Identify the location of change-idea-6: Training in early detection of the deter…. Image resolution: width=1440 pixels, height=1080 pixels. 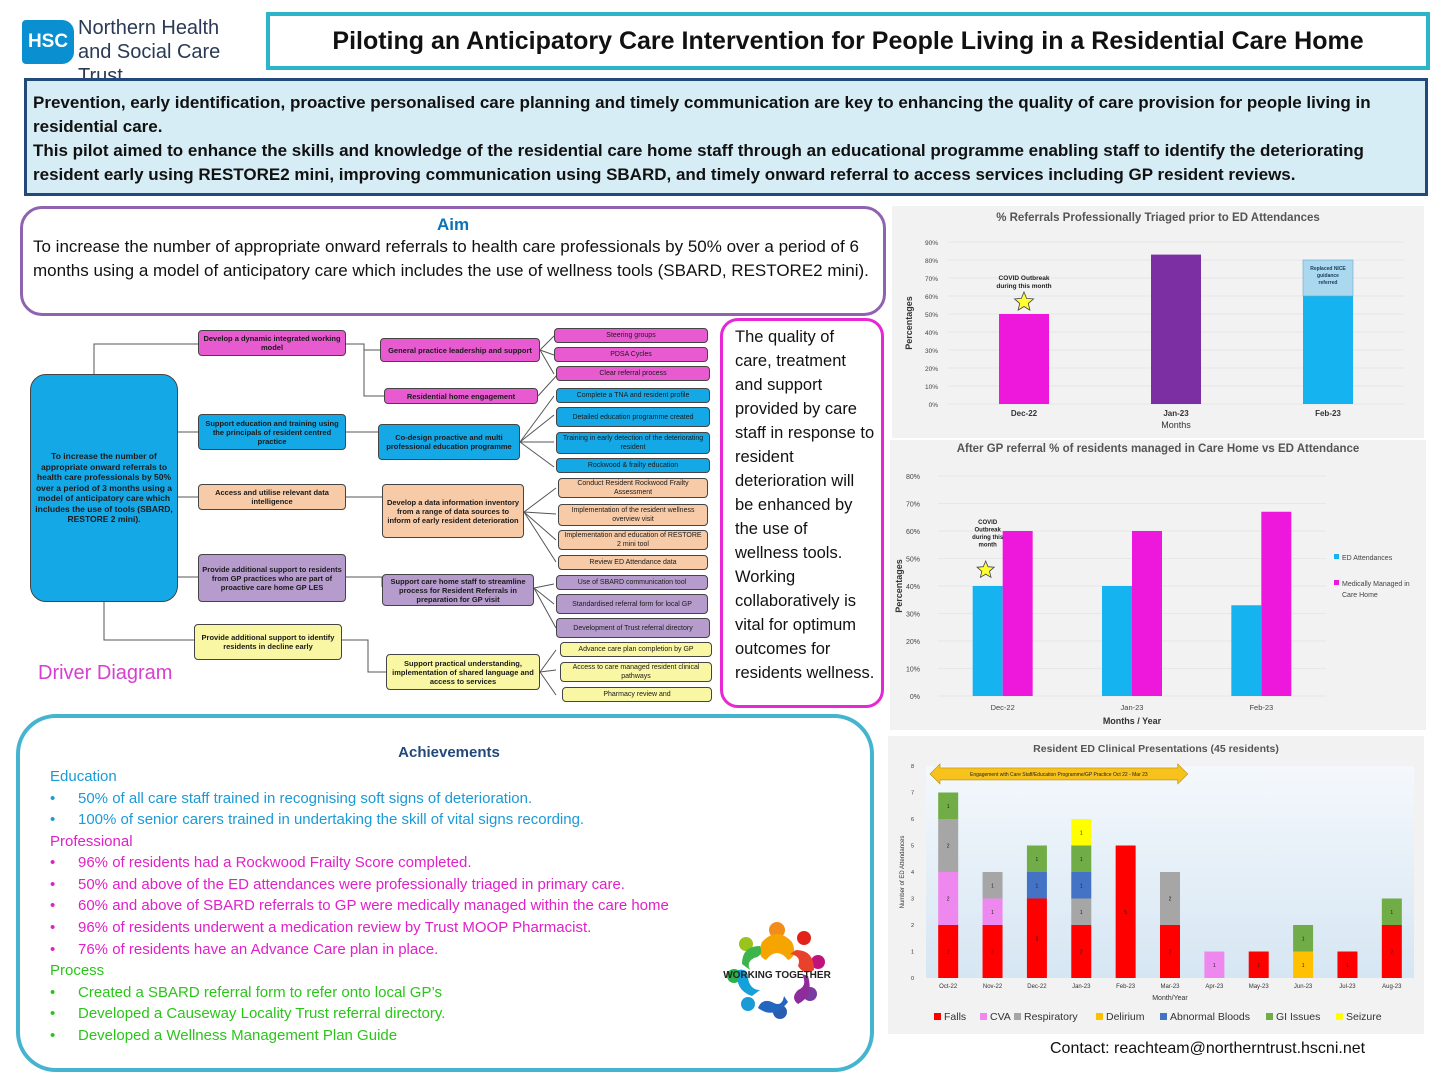
(633, 443).